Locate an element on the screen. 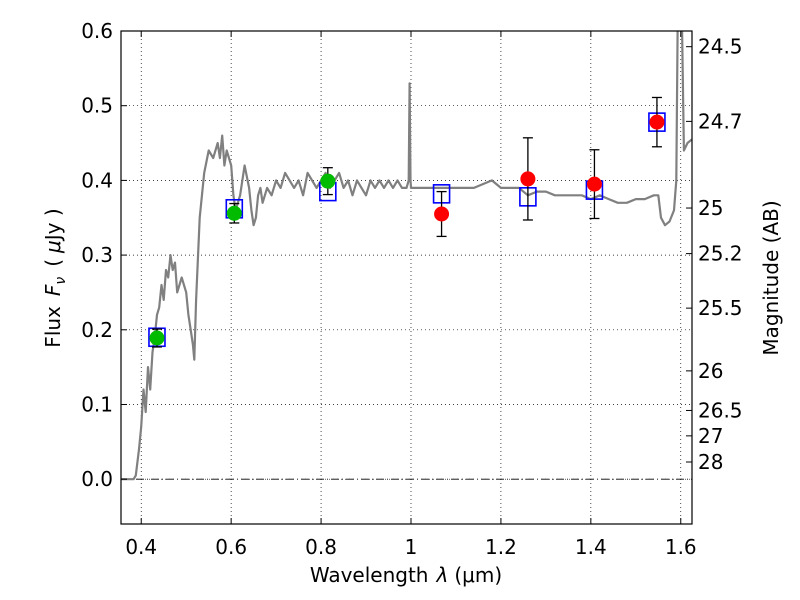  y-tick-label: 0.5 is located at coordinates (97, 106).